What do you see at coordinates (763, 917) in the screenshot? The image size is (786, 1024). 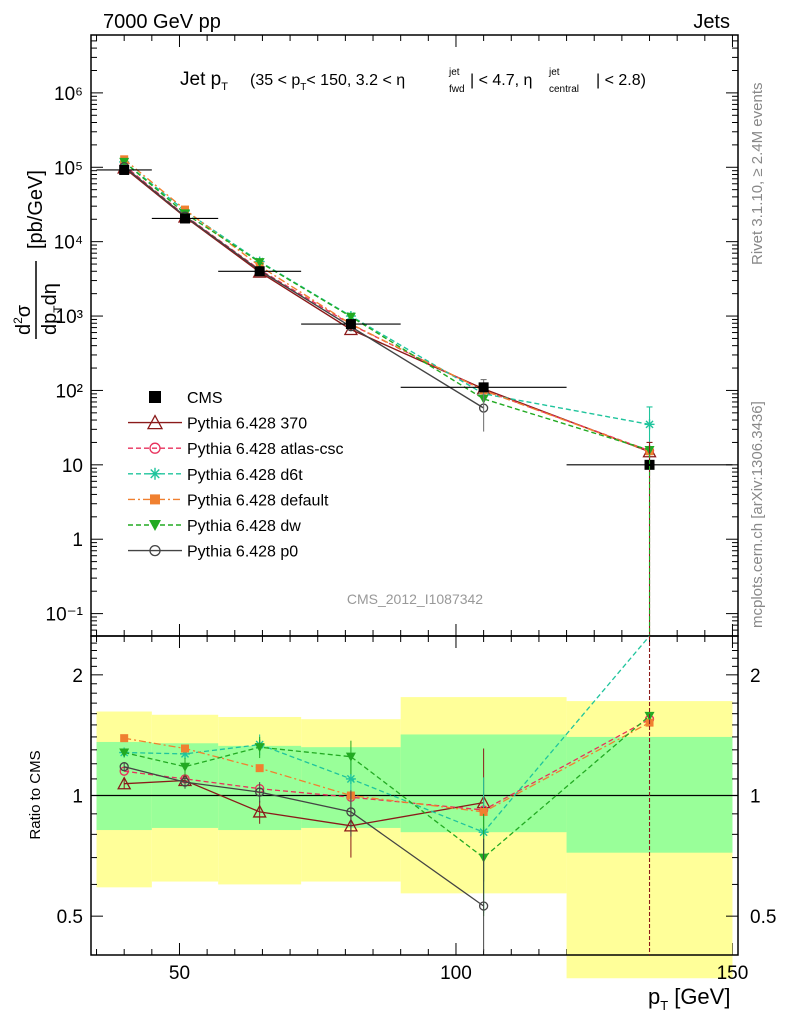 I see `ratio-y-tick-label-right: 0.5` at bounding box center [763, 917].